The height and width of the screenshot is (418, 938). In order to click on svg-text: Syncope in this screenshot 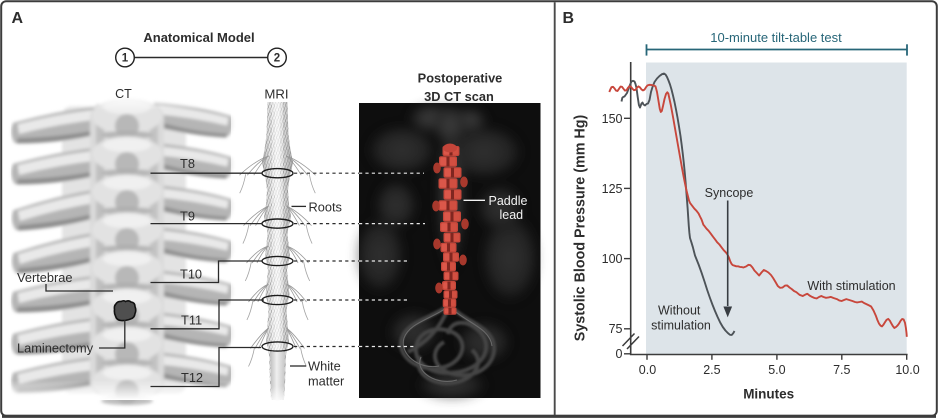, I will do `click(729, 193)`.